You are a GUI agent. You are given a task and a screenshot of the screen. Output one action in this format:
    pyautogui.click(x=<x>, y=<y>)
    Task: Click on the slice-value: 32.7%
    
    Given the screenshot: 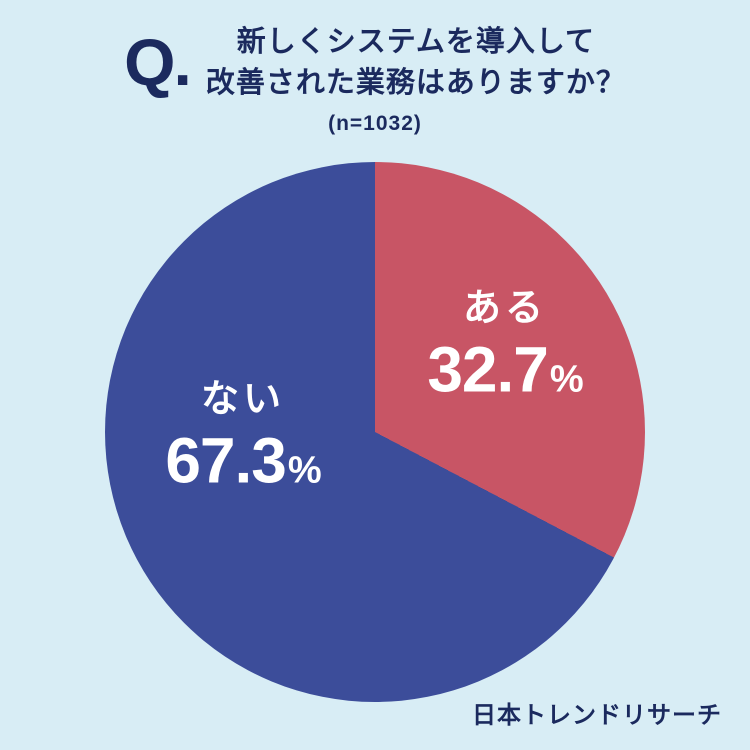 What is the action you would take?
    pyautogui.click(x=505, y=370)
    